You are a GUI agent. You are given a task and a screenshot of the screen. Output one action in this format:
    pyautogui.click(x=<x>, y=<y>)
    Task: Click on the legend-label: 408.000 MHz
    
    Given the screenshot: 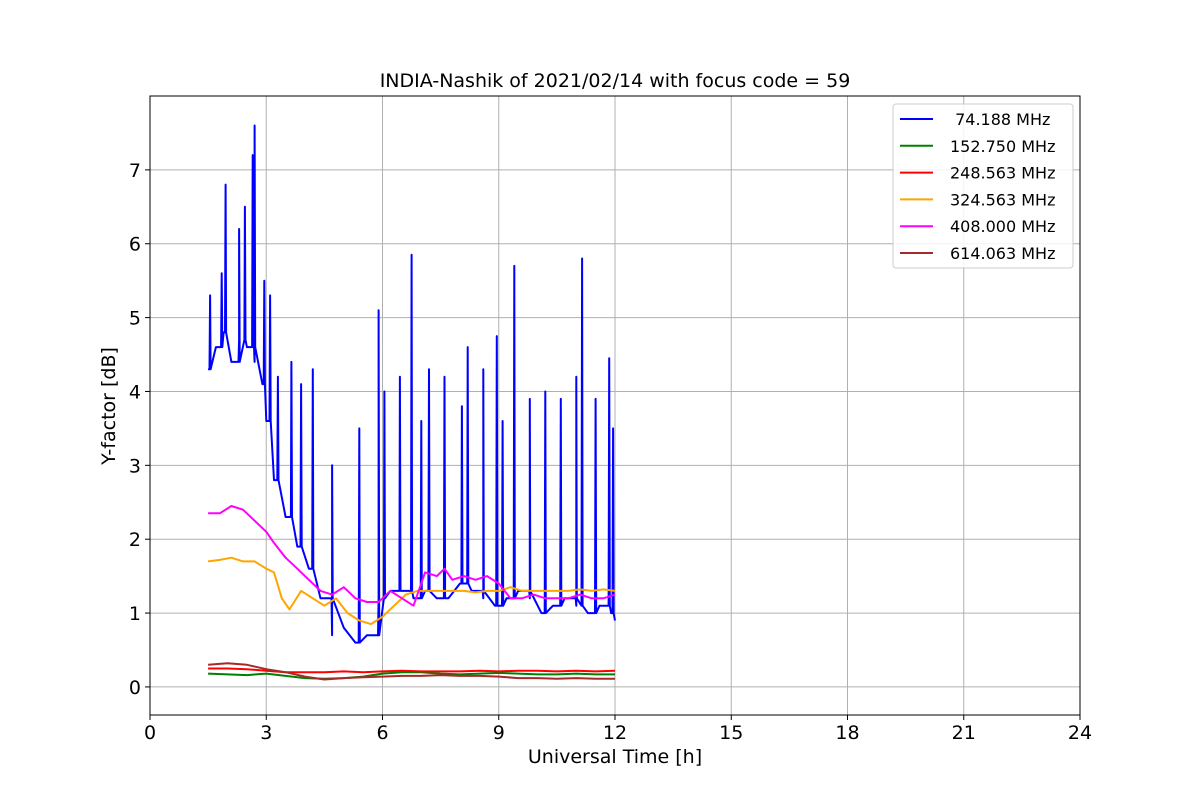 What is the action you would take?
    pyautogui.click(x=1002, y=226)
    